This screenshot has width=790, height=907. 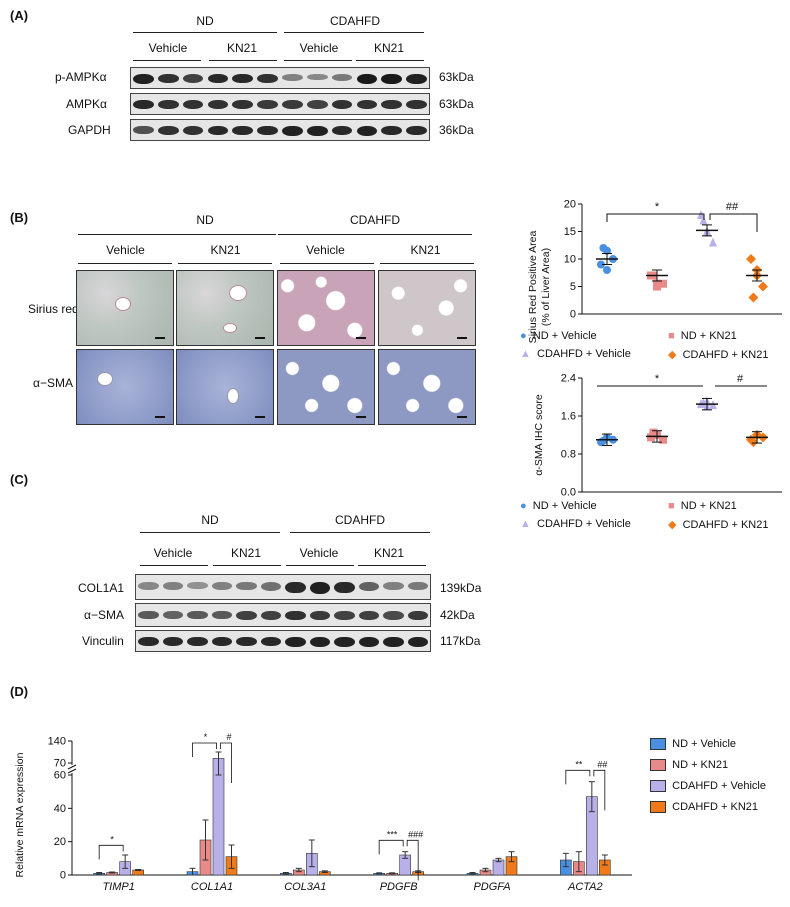 What do you see at coordinates (57, 742) in the screenshot?
I see `y-tick-label: 140` at bounding box center [57, 742].